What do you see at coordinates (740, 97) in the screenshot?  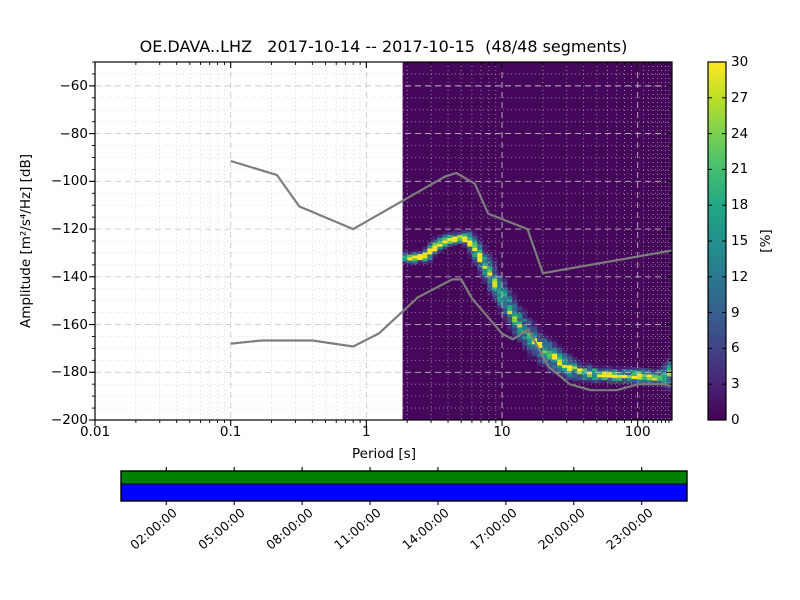 I see `colorbar-tick-label: 27` at bounding box center [740, 97].